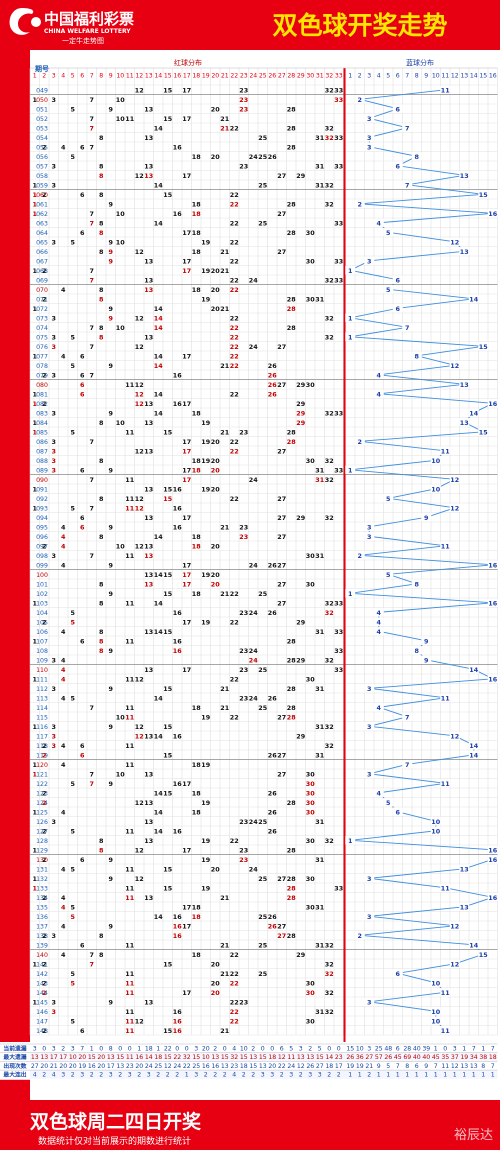 The height and width of the screenshot is (1154, 500). Describe the element at coordinates (42, 660) in the screenshot. I see `issue-label: 109` at that location.